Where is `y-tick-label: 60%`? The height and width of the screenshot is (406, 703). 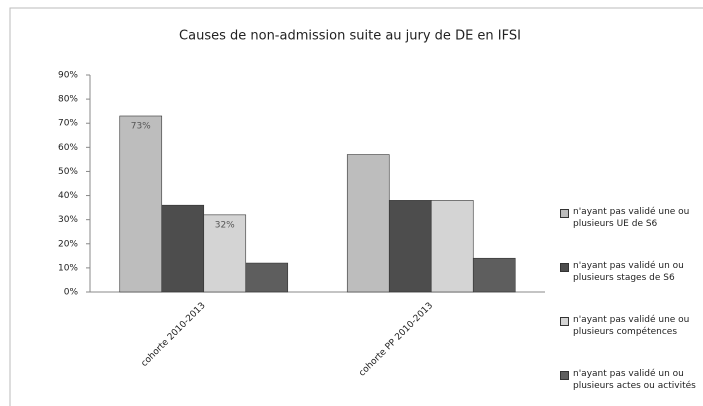
y-tick-label: 60% is located at coordinates (68, 148).